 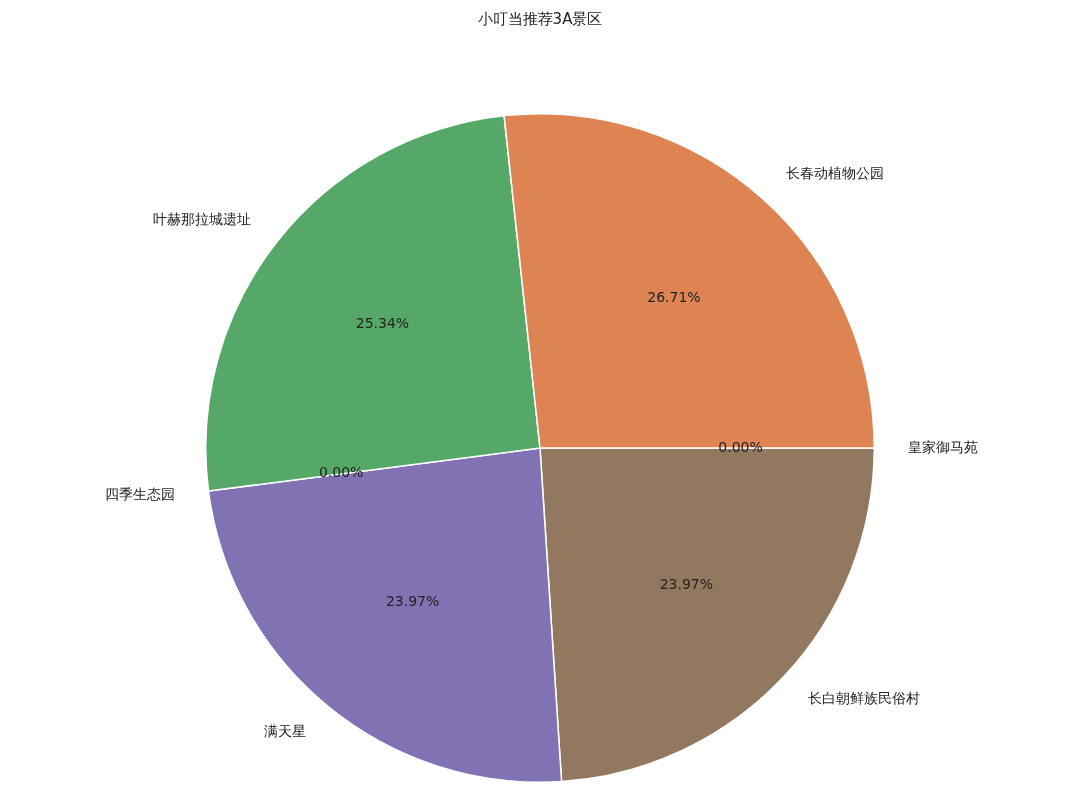 What do you see at coordinates (674, 297) in the screenshot?
I see `data-label: 26.71%` at bounding box center [674, 297].